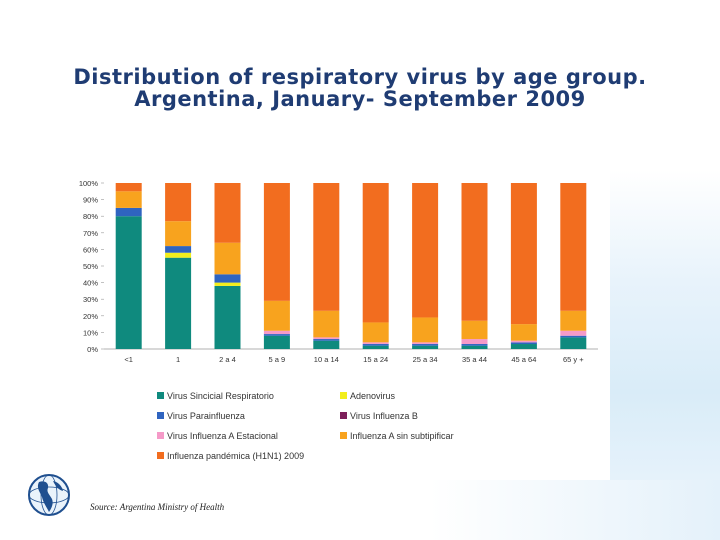 The image size is (720, 540). Describe the element at coordinates (128, 359) in the screenshot. I see `x-tick-label: <1` at that location.